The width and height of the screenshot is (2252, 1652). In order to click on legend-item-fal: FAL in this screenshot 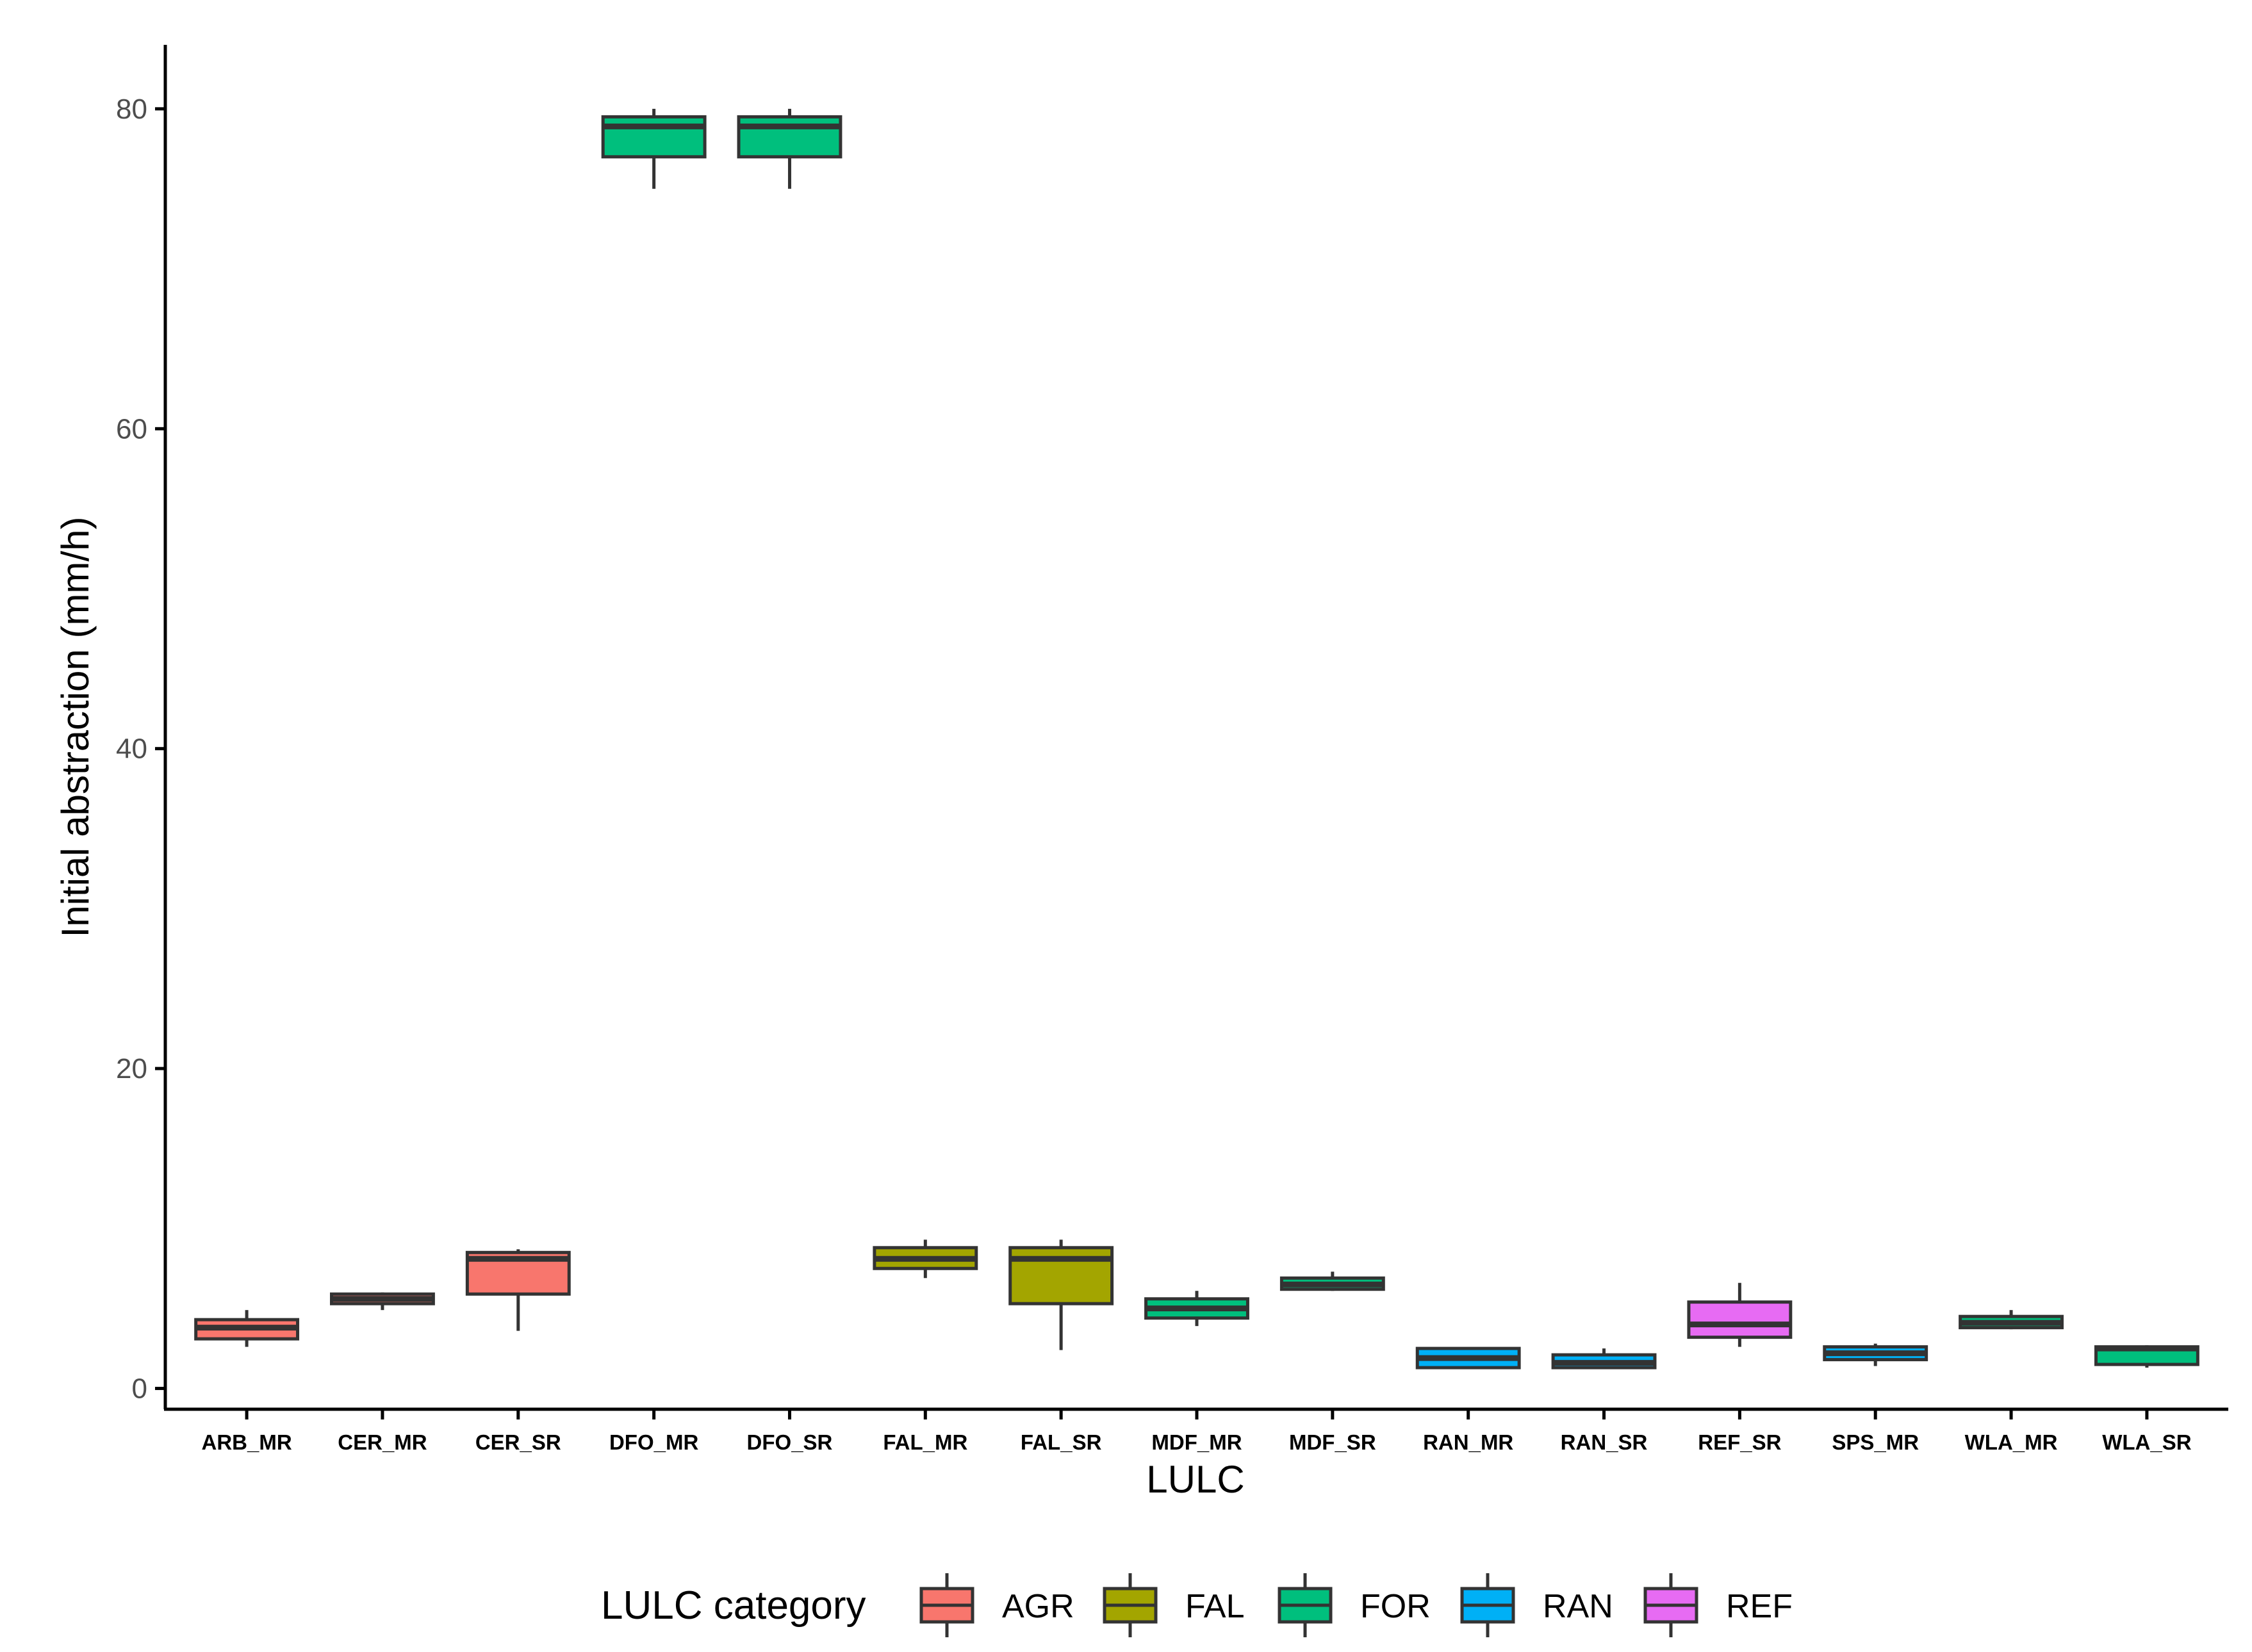, I will do `click(1174, 1605)`.